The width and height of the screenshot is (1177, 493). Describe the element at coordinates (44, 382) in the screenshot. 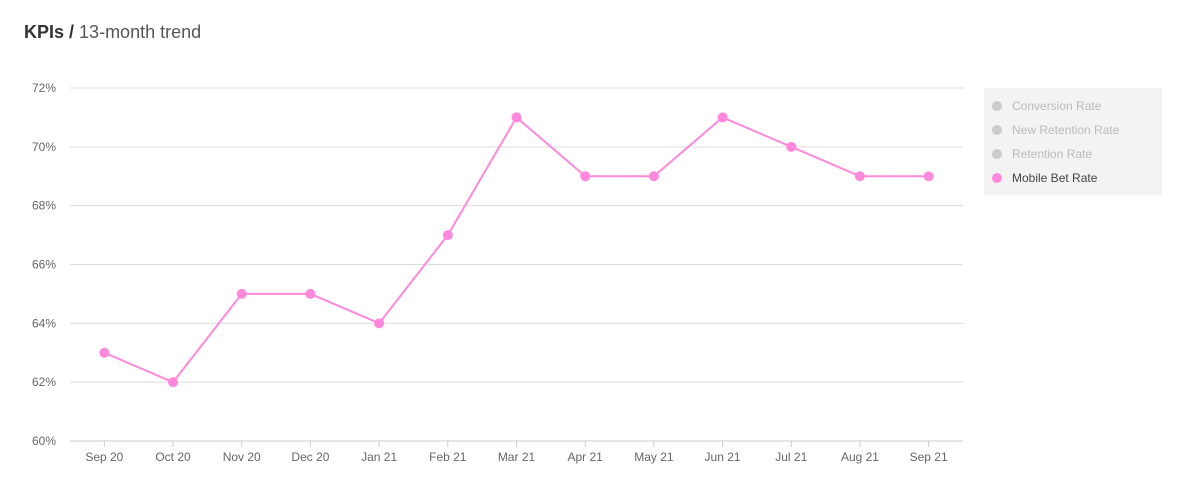

I see `y-tick-label: 62%` at that location.